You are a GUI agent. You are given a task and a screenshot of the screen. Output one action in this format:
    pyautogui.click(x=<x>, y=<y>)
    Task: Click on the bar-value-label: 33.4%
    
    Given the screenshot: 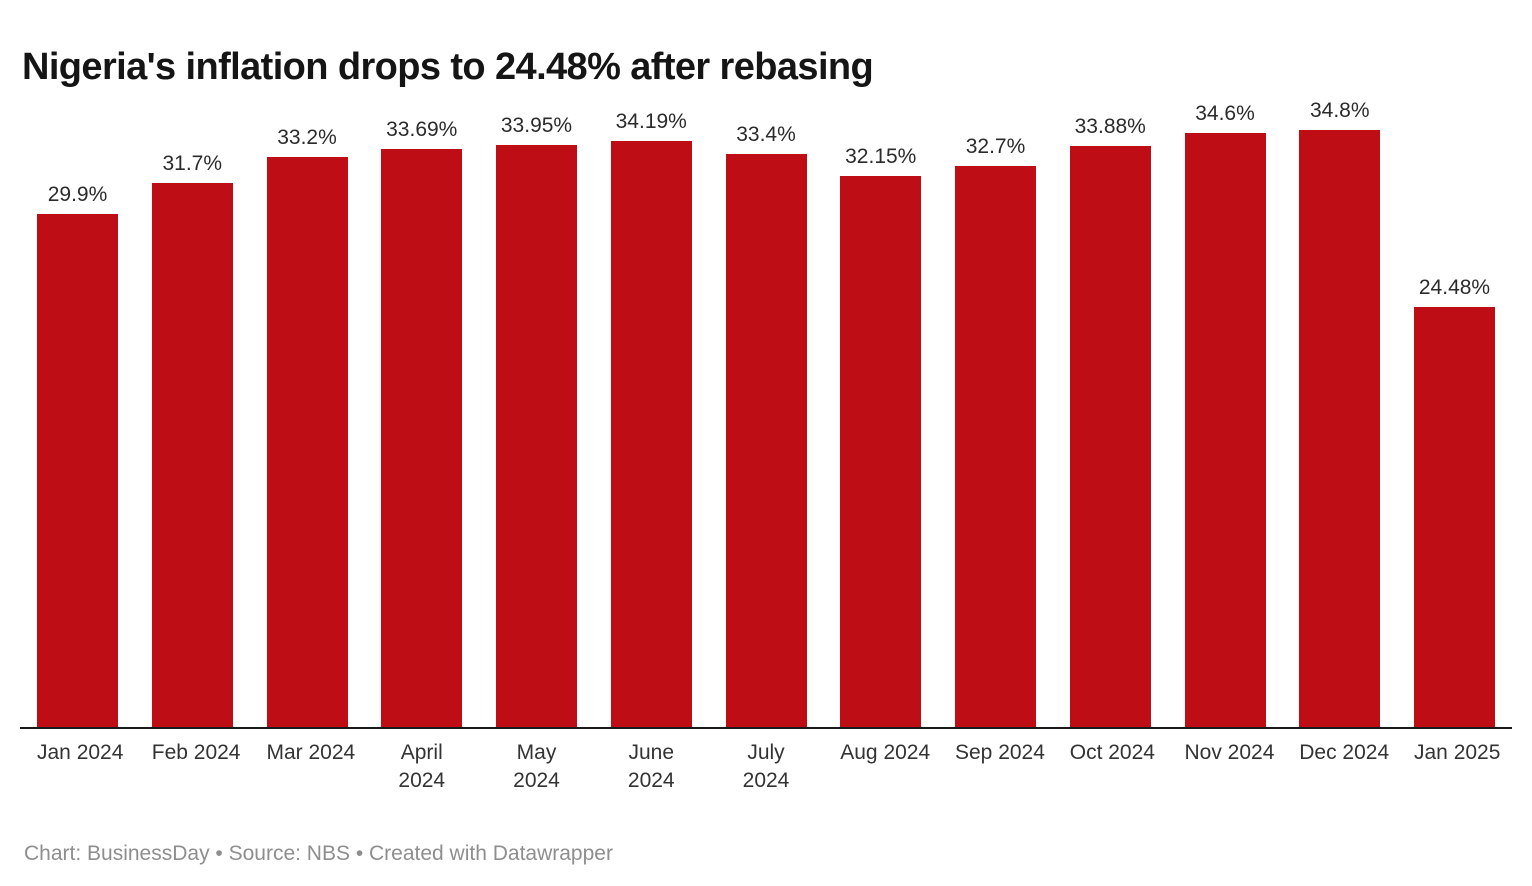 What is the action you would take?
    pyautogui.click(x=766, y=134)
    